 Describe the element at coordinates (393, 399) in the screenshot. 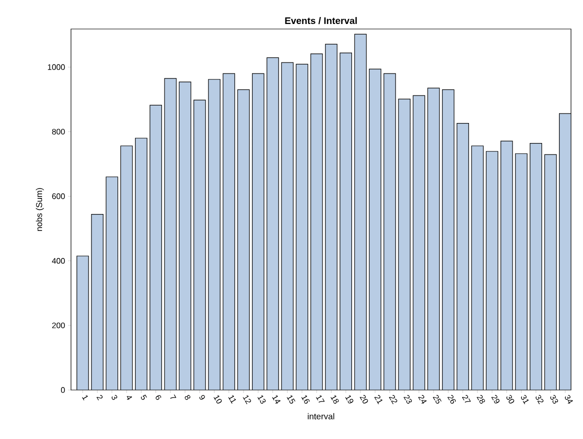

I see `x-tick-label: 22` at that location.